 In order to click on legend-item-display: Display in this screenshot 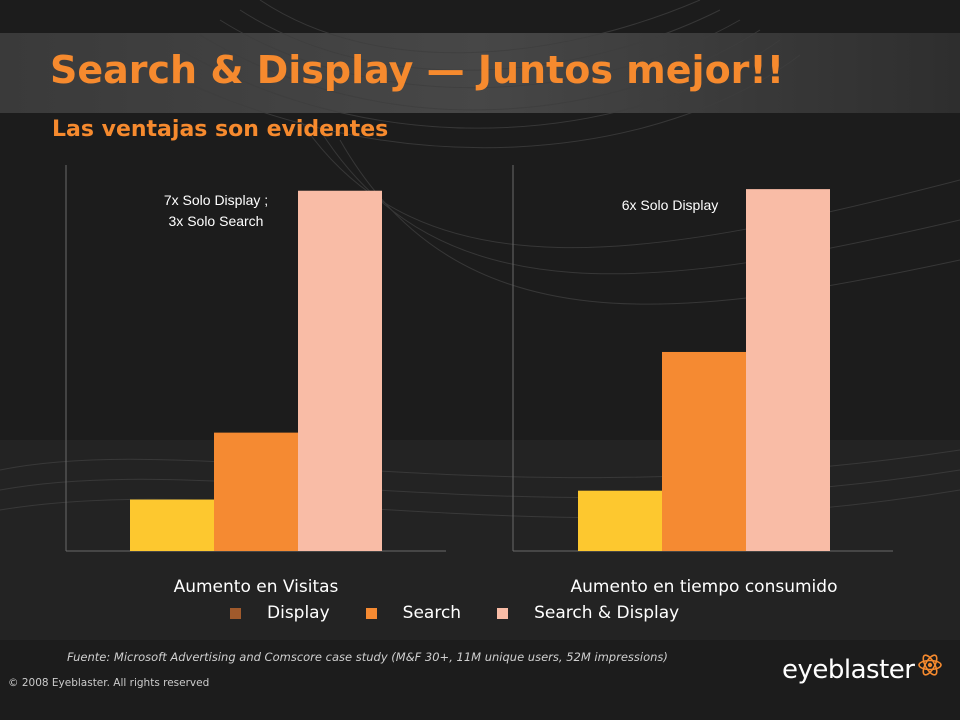, I will do `click(280, 613)`.